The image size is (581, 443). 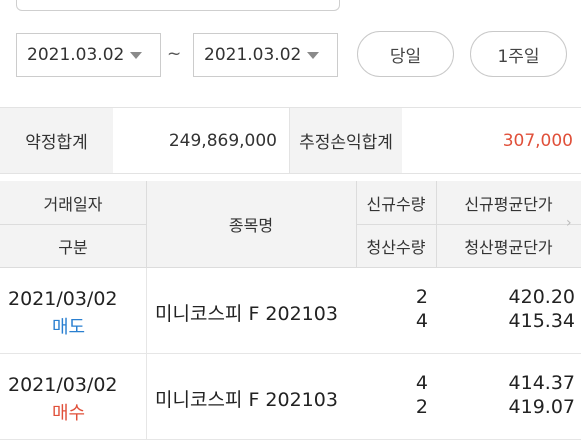 I want to click on start-date-select: 2021.03.02, so click(x=88, y=55).